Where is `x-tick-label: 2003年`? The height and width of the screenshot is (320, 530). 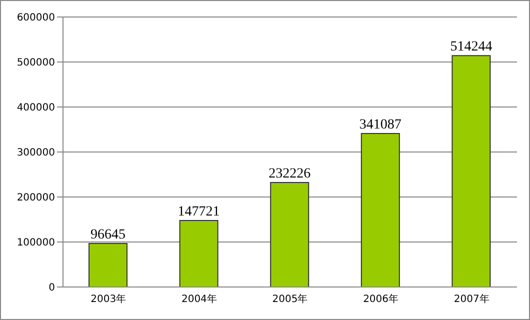 x-tick-label: 2003年 is located at coordinates (108, 299).